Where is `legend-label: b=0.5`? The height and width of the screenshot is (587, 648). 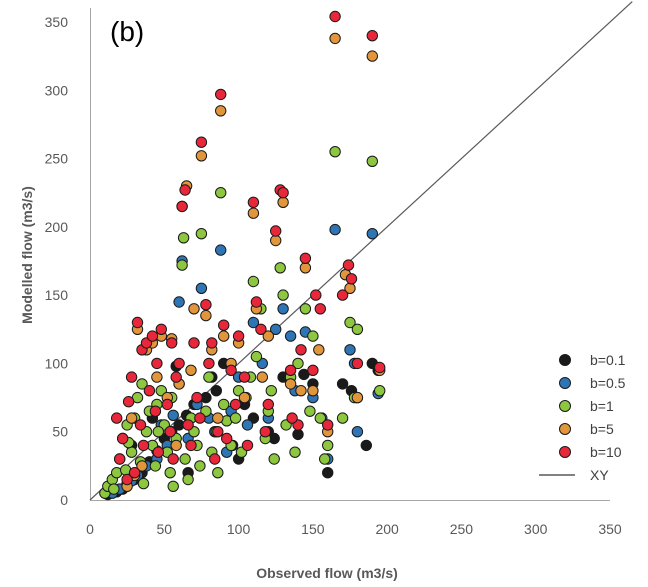
legend-label: b=0.5 is located at coordinates (608, 383).